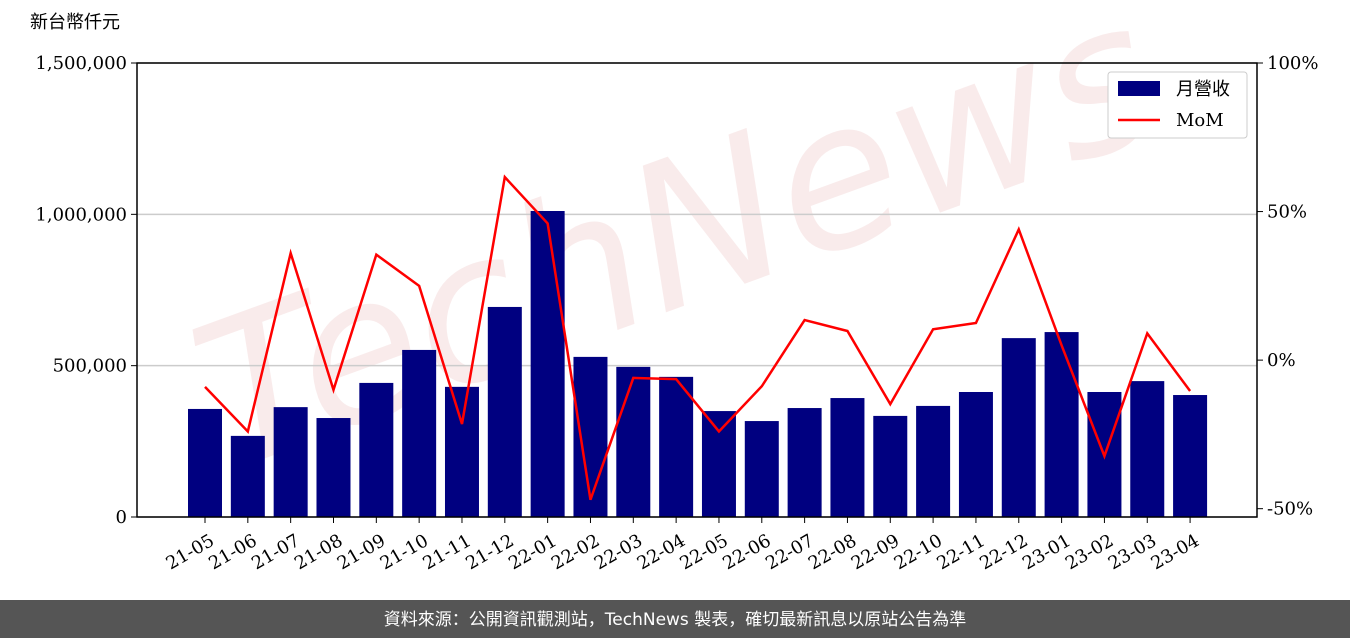 The image size is (1350, 642). What do you see at coordinates (189, 552) in the screenshot?
I see `x-tick-label: 21-05` at bounding box center [189, 552].